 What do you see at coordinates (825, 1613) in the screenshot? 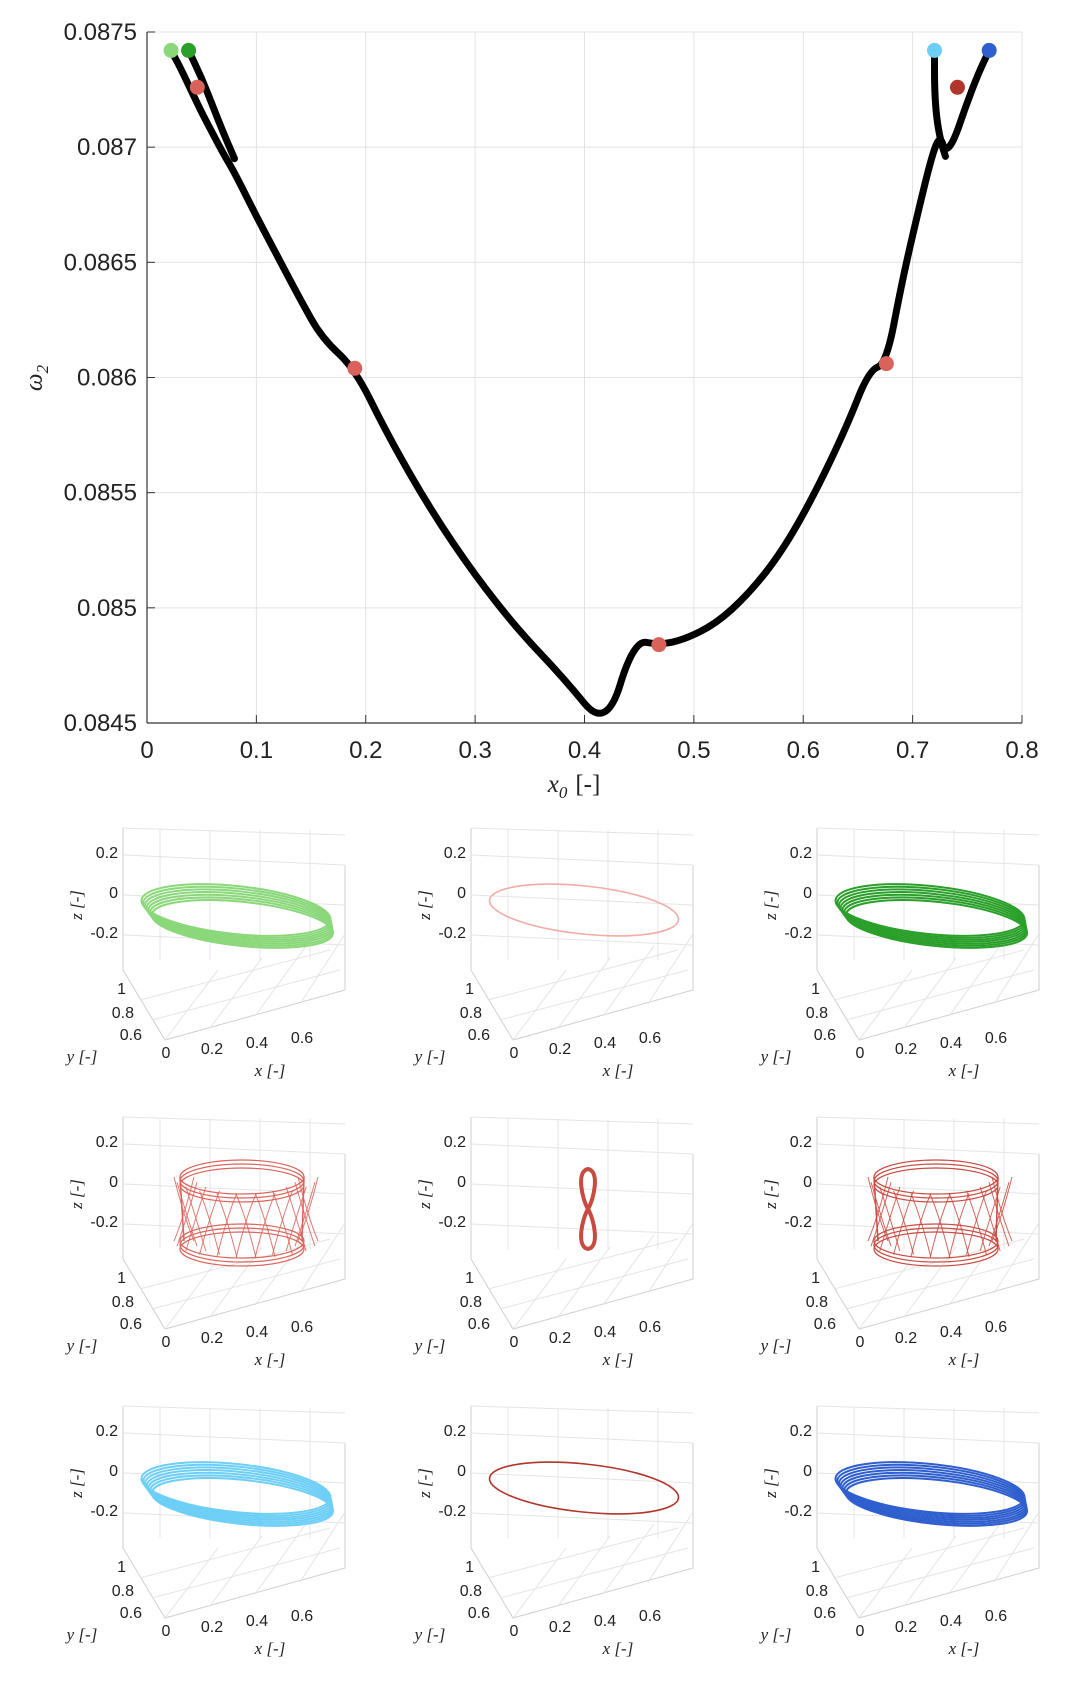
I see `y-tick-label: 0.6` at bounding box center [825, 1613].